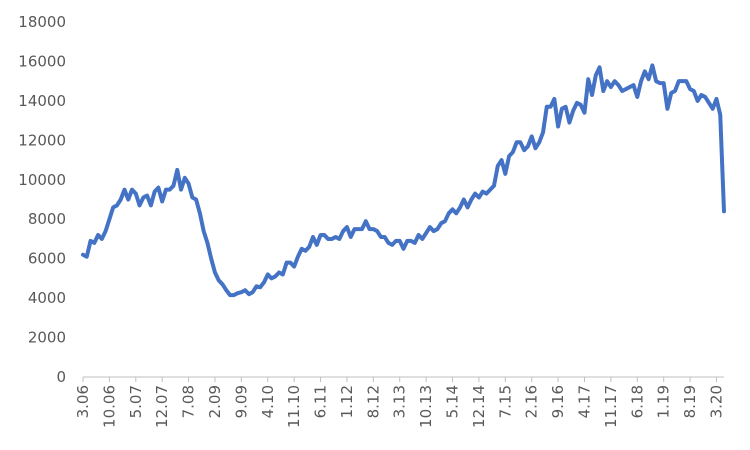 Image resolution: width=750 pixels, height=450 pixels. What do you see at coordinates (47, 338) in the screenshot?
I see `y-tick-label: 2000` at bounding box center [47, 338].